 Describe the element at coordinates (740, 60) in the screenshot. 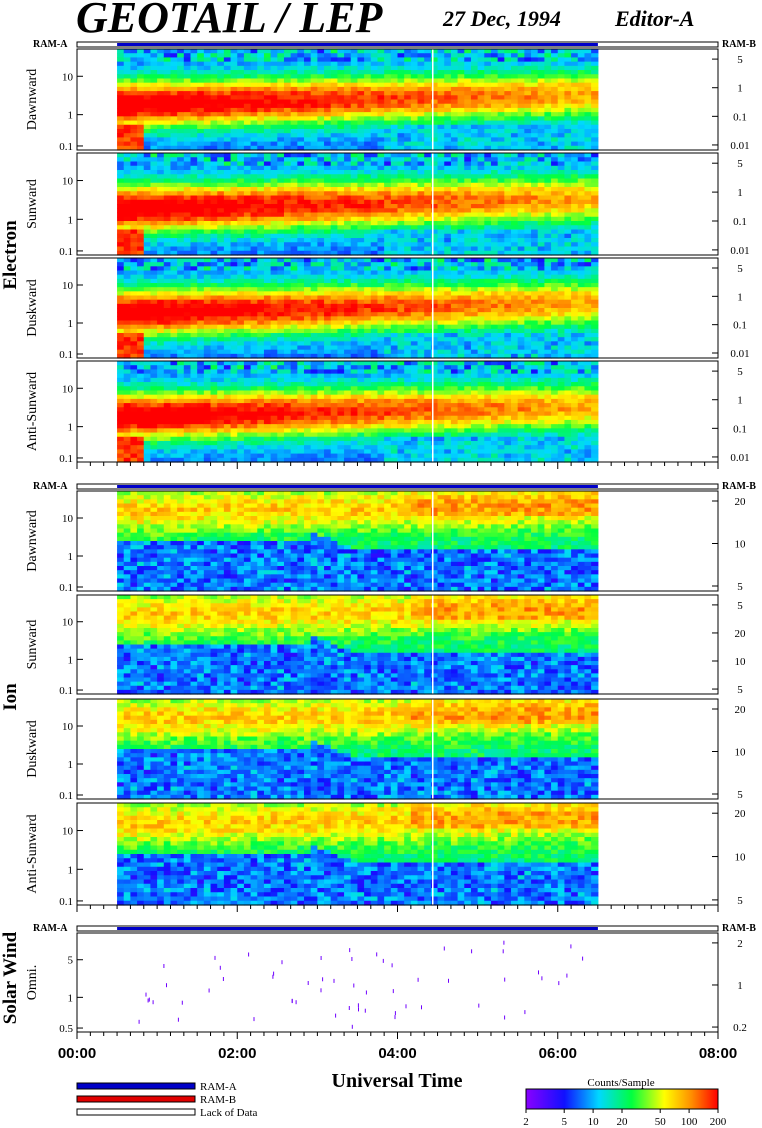

I see `right-tick-label: 5` at that location.